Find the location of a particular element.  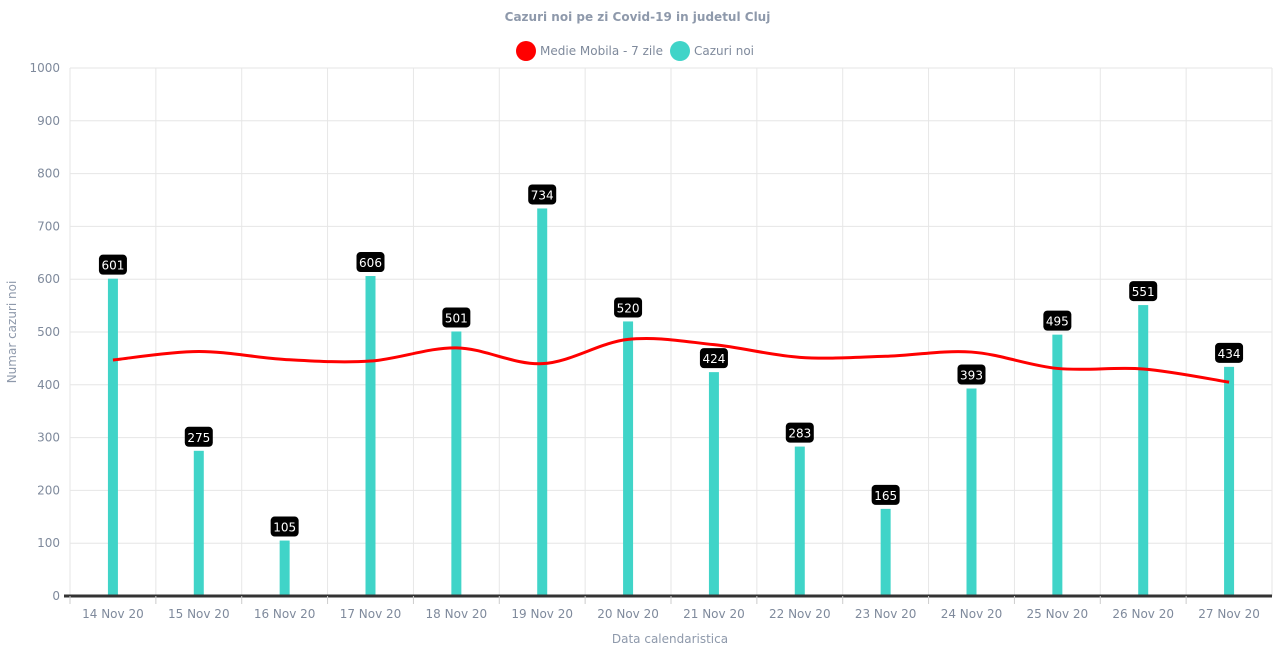

data-label-text: 424 is located at coordinates (713, 359).